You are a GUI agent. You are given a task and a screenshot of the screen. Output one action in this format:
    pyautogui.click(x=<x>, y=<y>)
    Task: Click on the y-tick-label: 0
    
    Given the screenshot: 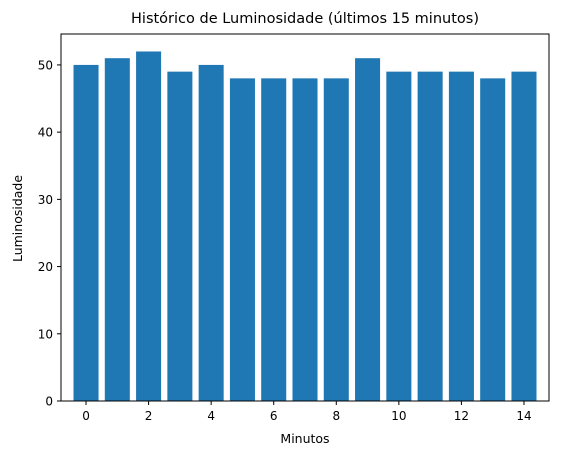 What is the action you would take?
    pyautogui.click(x=49, y=402)
    